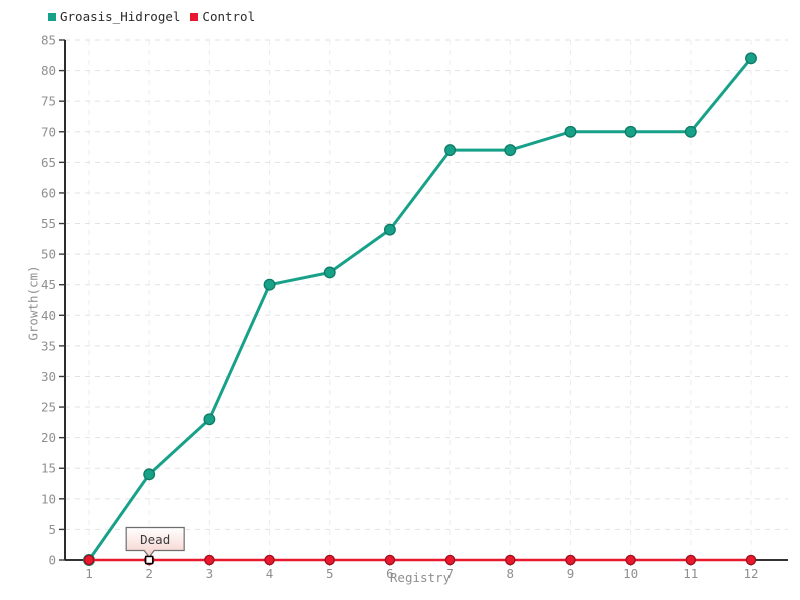 Image resolution: width=800 pixels, height=600 pixels. Describe the element at coordinates (149, 573) in the screenshot. I see `x-tick-label: 2` at that location.